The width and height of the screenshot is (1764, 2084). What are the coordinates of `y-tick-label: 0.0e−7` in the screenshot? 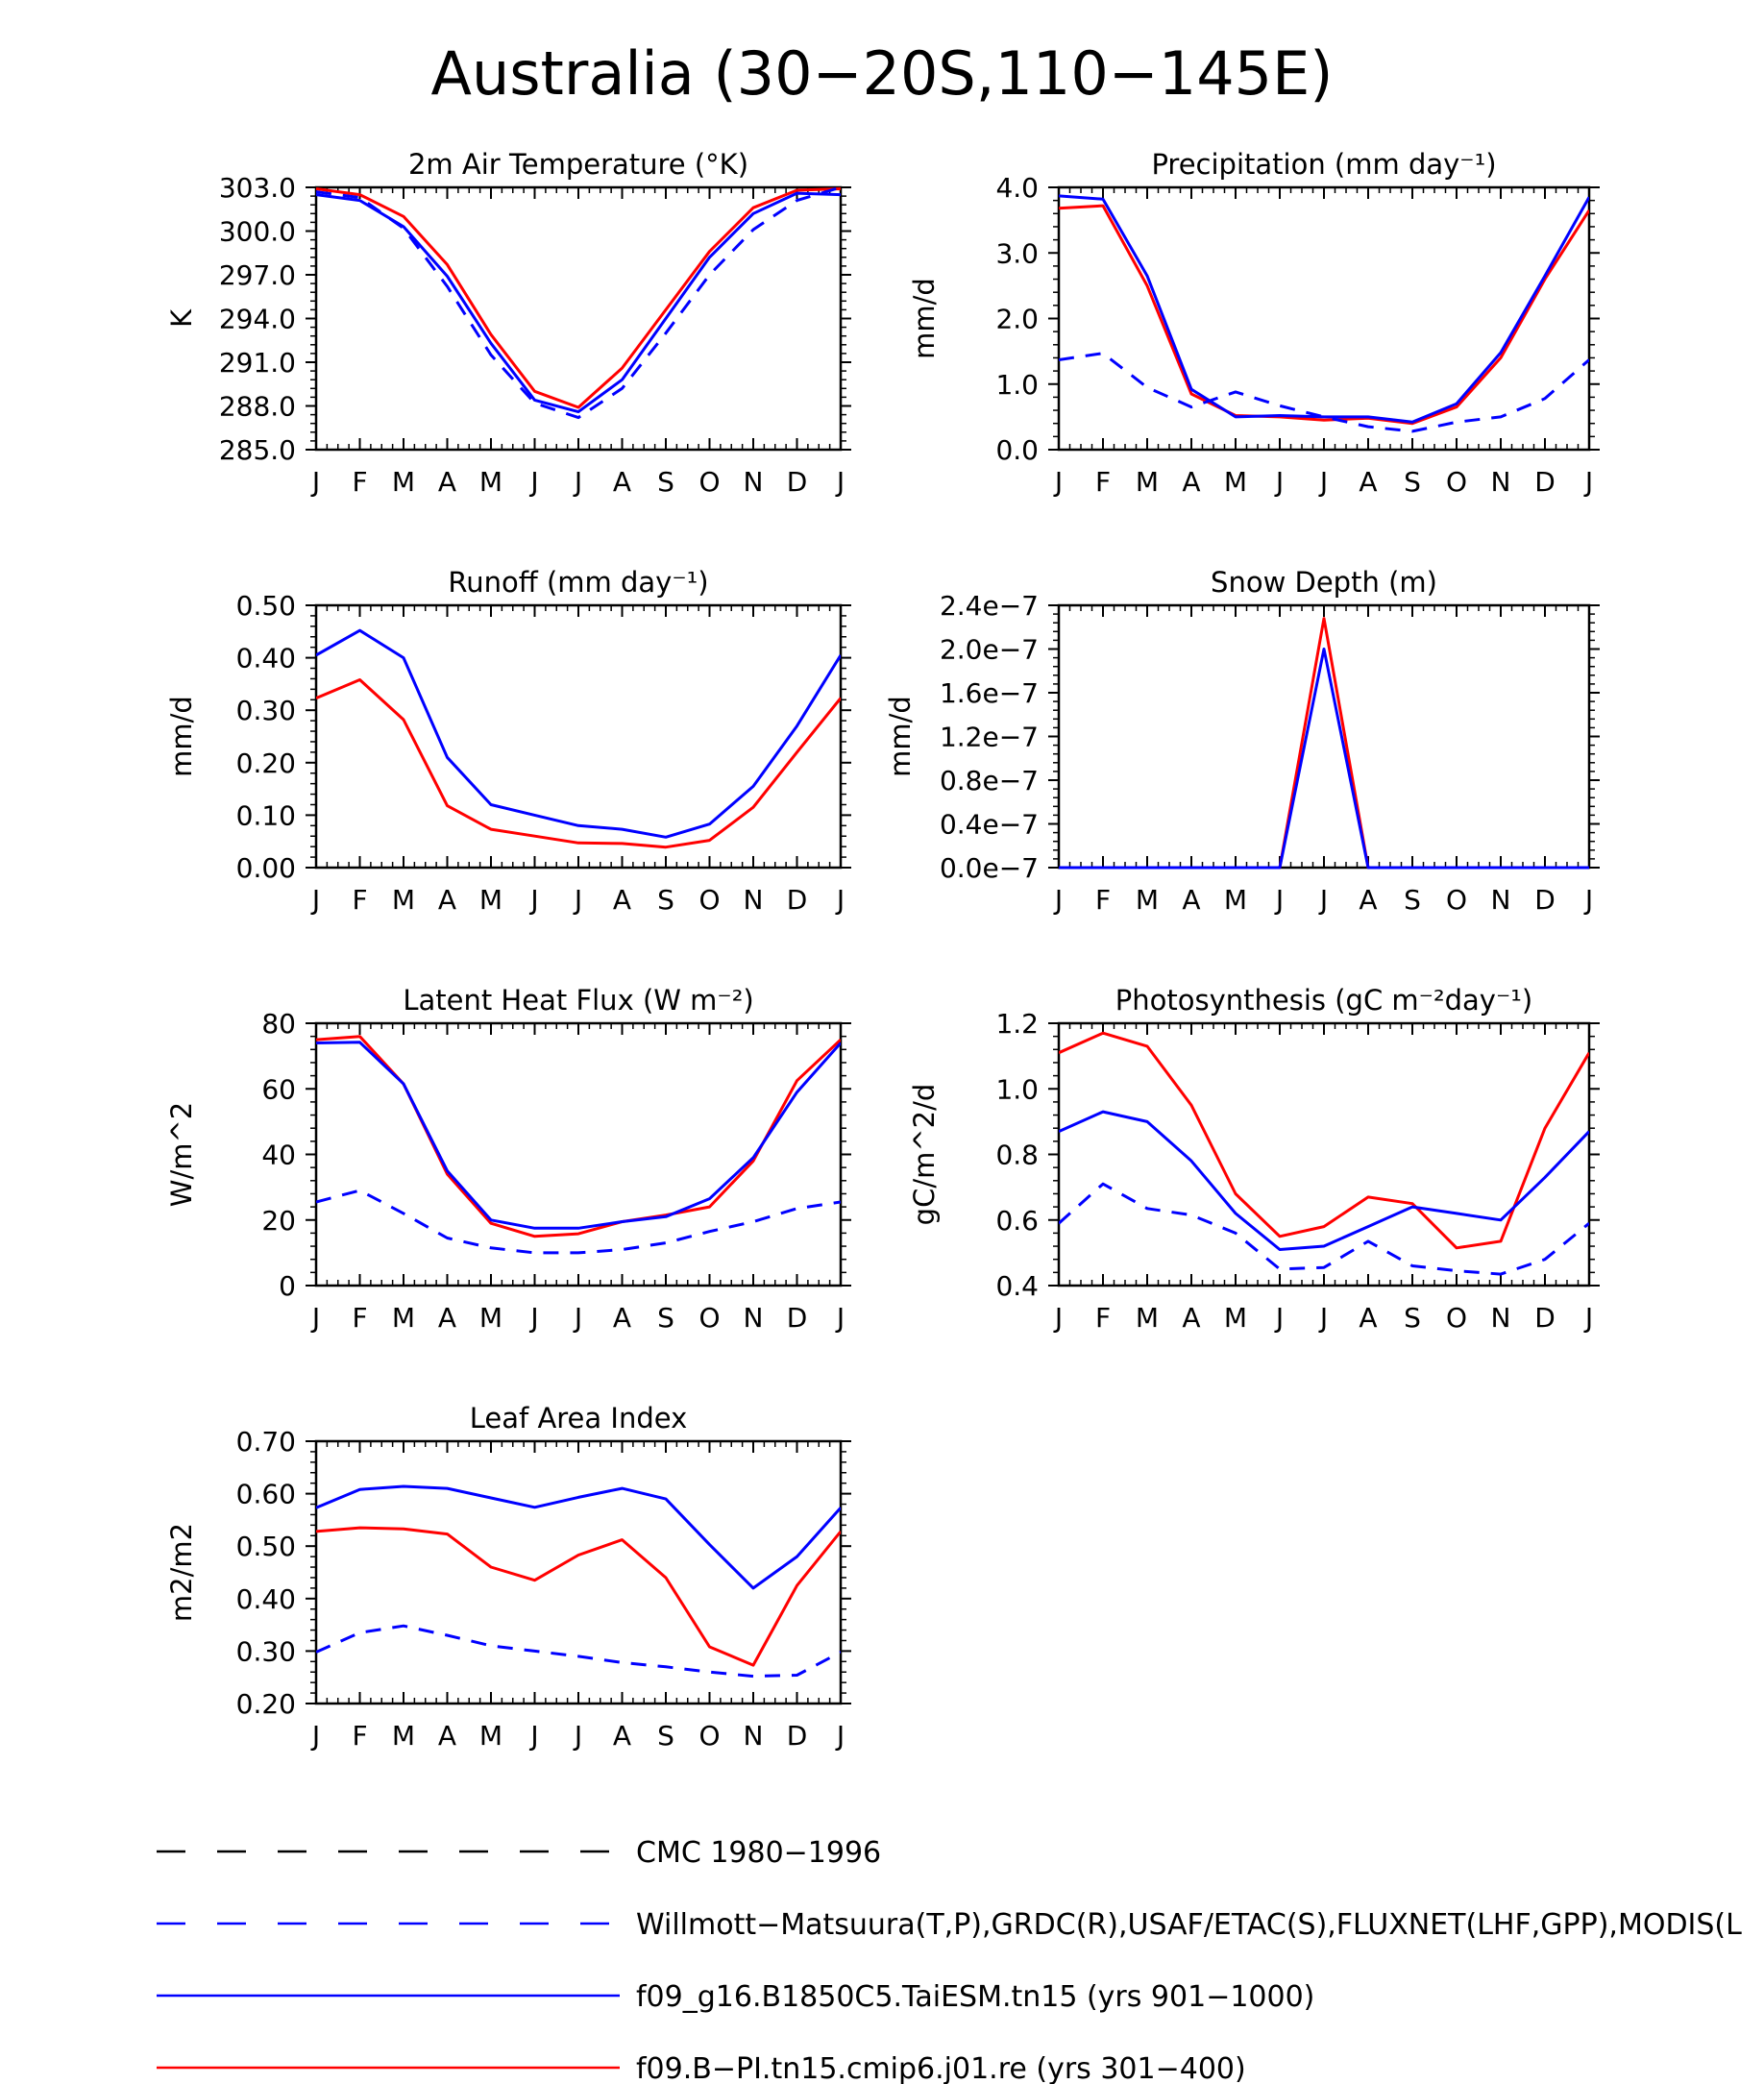 It's located at (990, 868).